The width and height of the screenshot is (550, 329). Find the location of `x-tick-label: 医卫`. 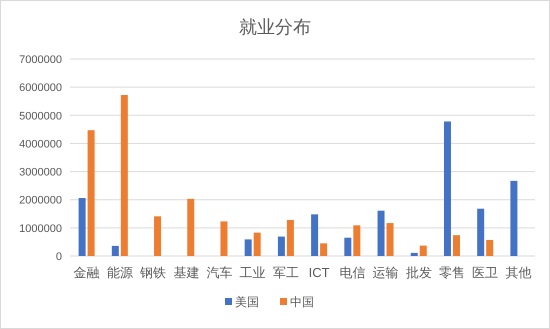

x-tick-label: 医卫 is located at coordinates (485, 272).